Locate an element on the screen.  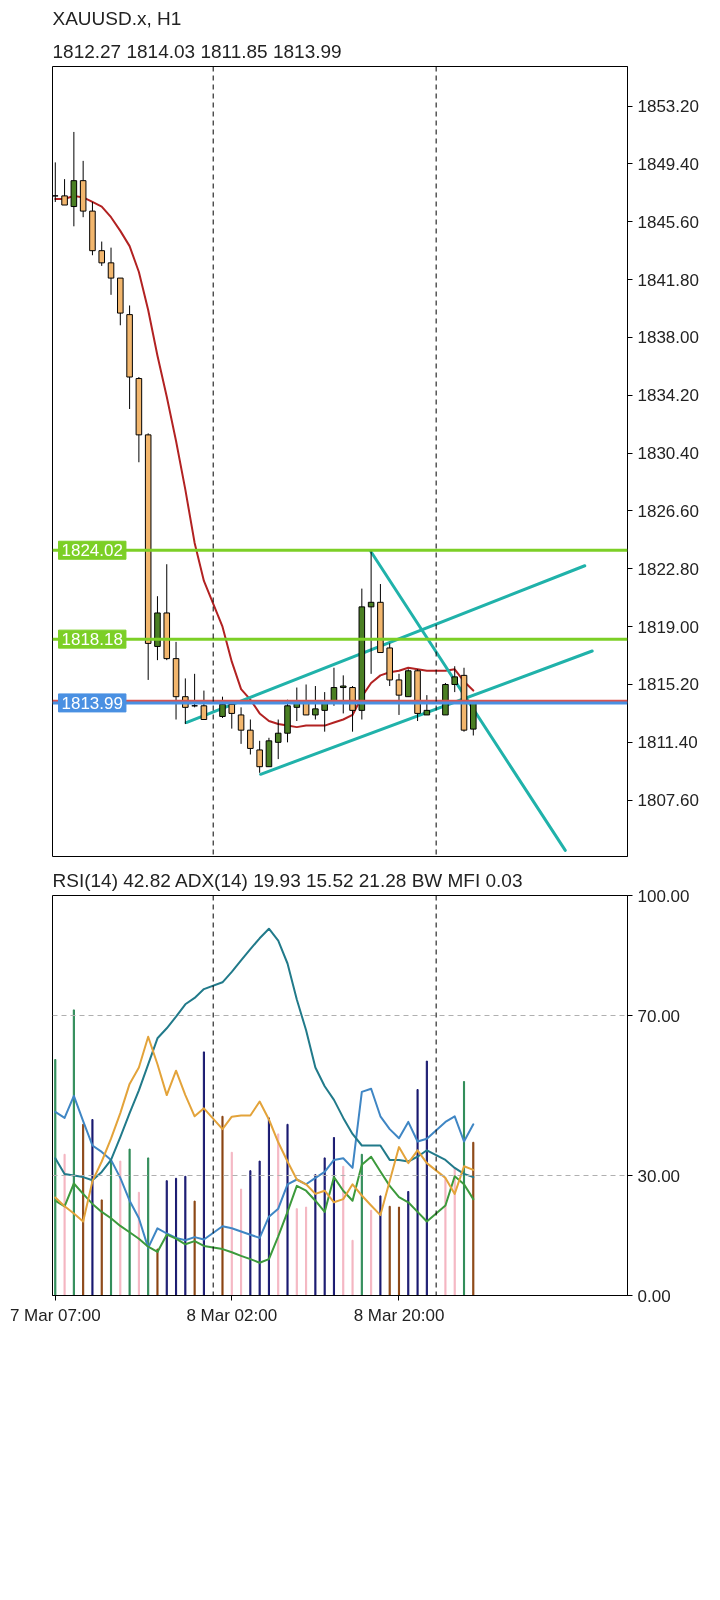
y-tick-label: 100.00 is located at coordinates (663, 896).